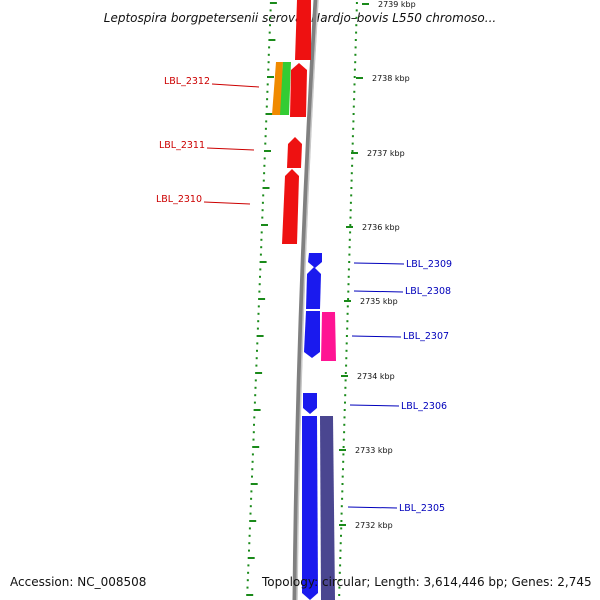 The image size is (600, 600). Describe the element at coordinates (285, 88) in the screenshot. I see `gene-green` at that location.